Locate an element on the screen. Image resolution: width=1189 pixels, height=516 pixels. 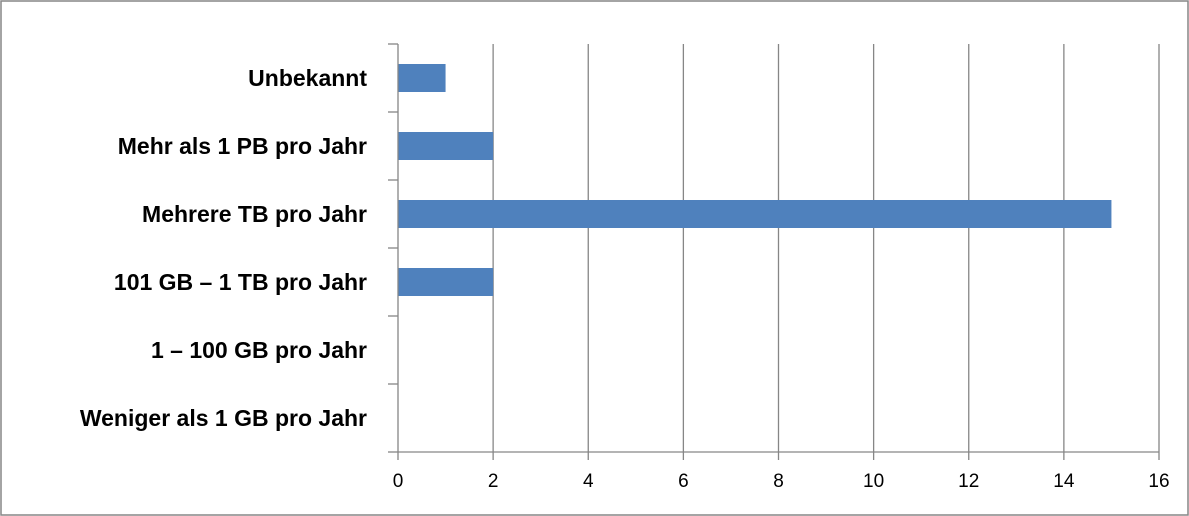
category-label-4: 1 – 100 GB pro Jahr is located at coordinates (259, 350).